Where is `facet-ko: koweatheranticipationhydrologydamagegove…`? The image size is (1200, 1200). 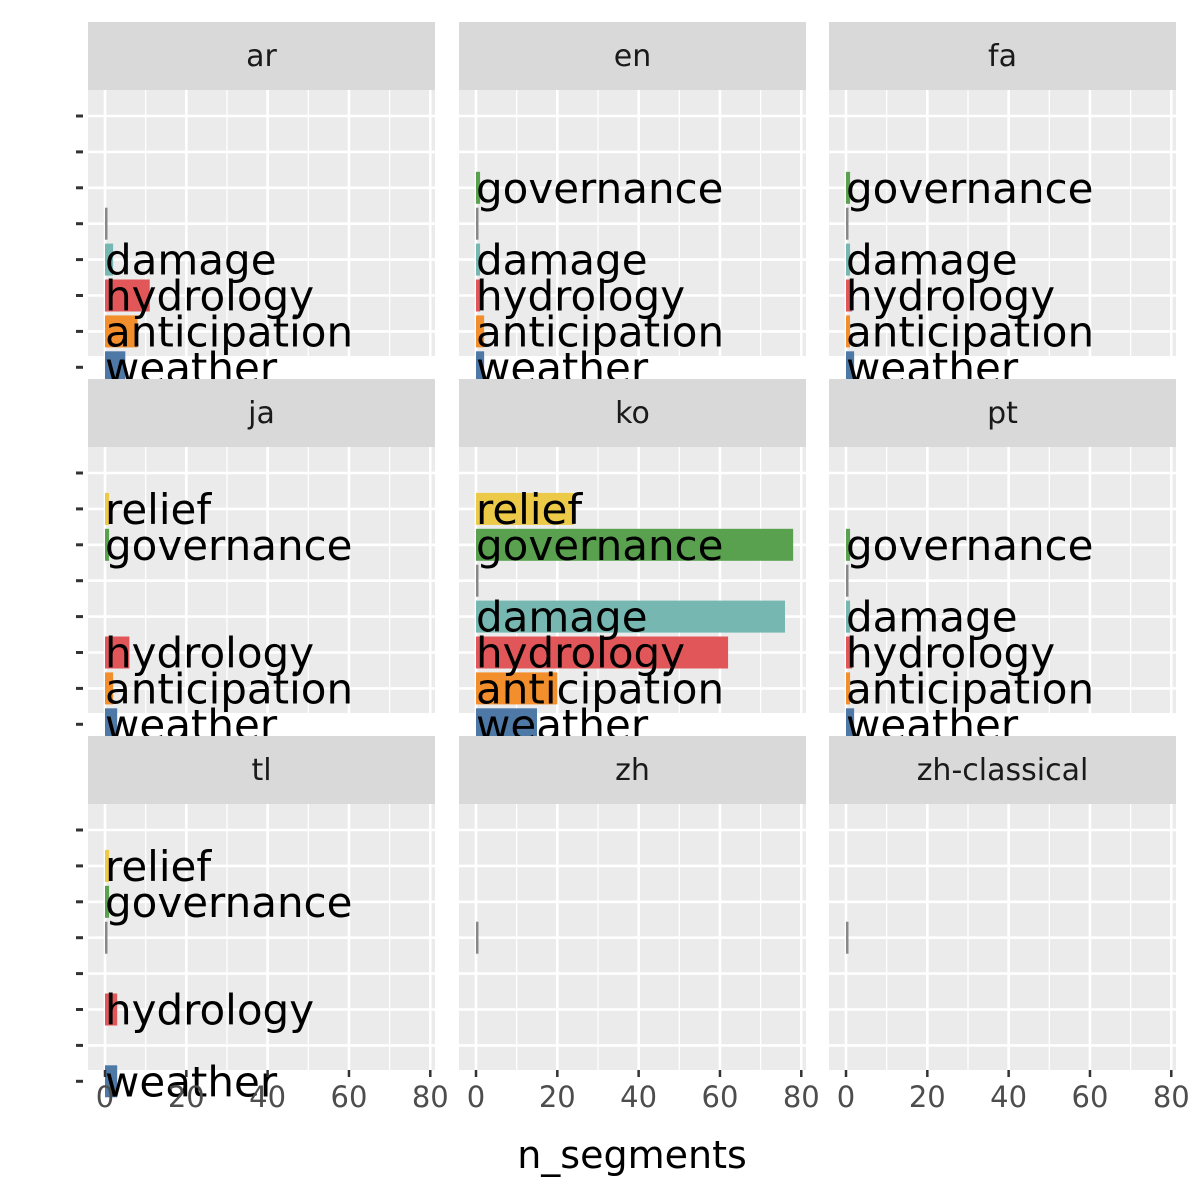 facet-ko: koweatheranticipationhydrologydamagegove… is located at coordinates (632, 564).